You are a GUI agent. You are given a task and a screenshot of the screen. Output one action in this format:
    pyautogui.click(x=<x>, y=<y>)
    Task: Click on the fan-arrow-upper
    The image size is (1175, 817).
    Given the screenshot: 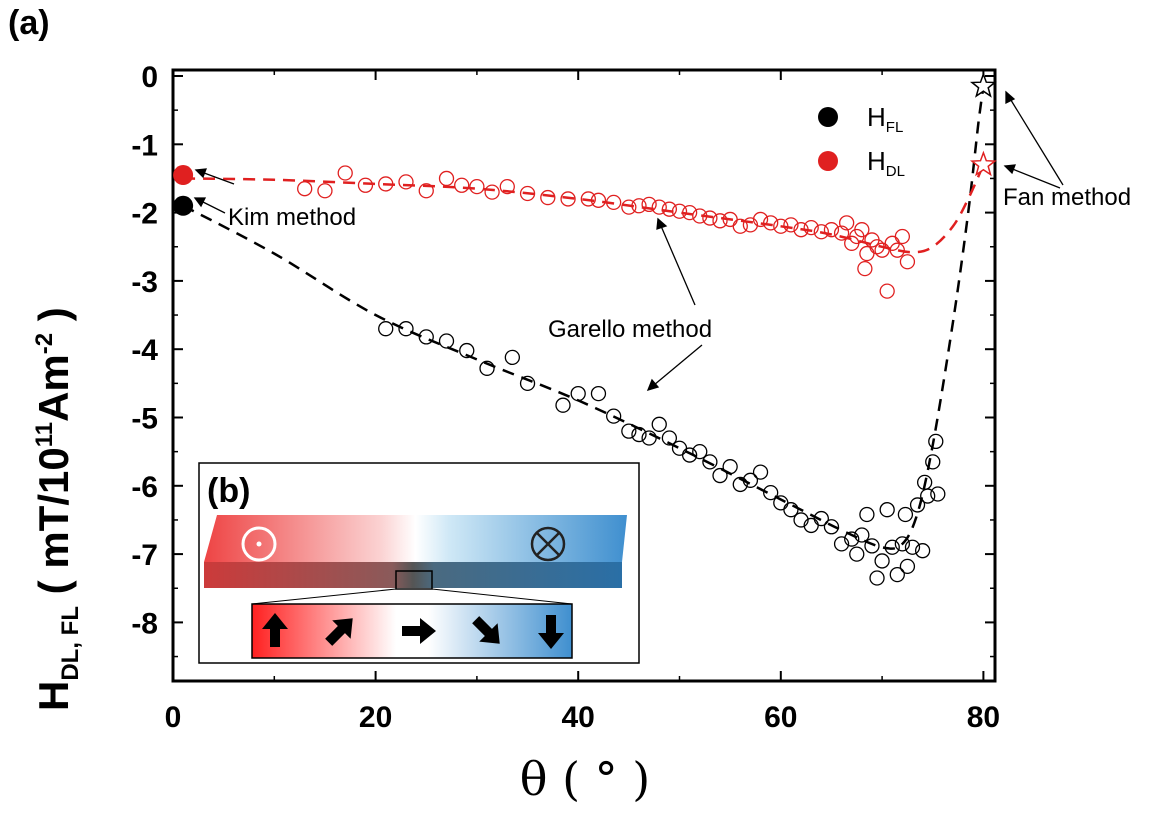 What is the action you would take?
    pyautogui.click(x=1034, y=138)
    